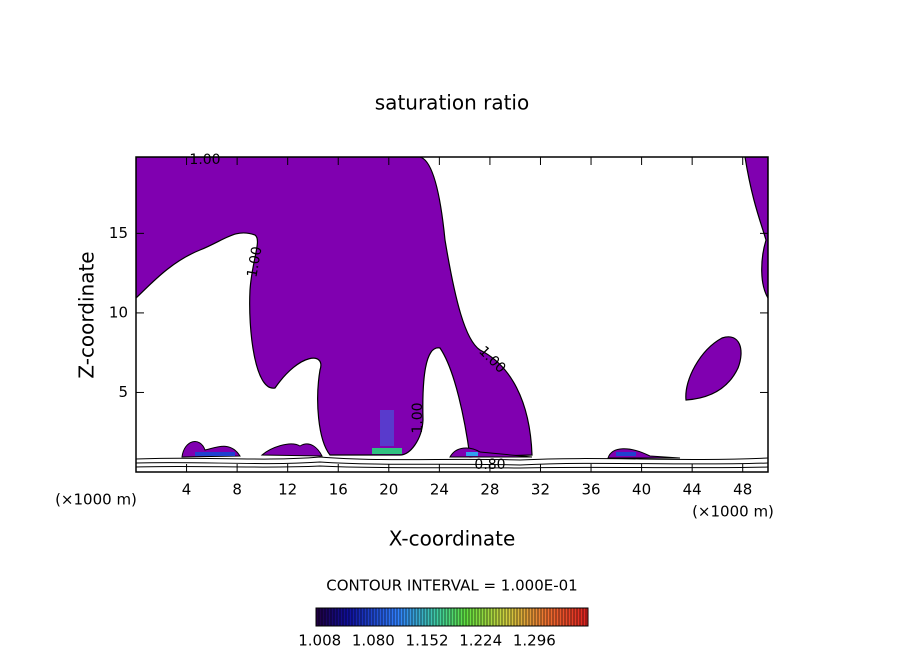 Image resolution: width=904 pixels, height=654 pixels. Describe the element at coordinates (373, 641) in the screenshot. I see `colorbar-tick-label: 1.080` at that location.